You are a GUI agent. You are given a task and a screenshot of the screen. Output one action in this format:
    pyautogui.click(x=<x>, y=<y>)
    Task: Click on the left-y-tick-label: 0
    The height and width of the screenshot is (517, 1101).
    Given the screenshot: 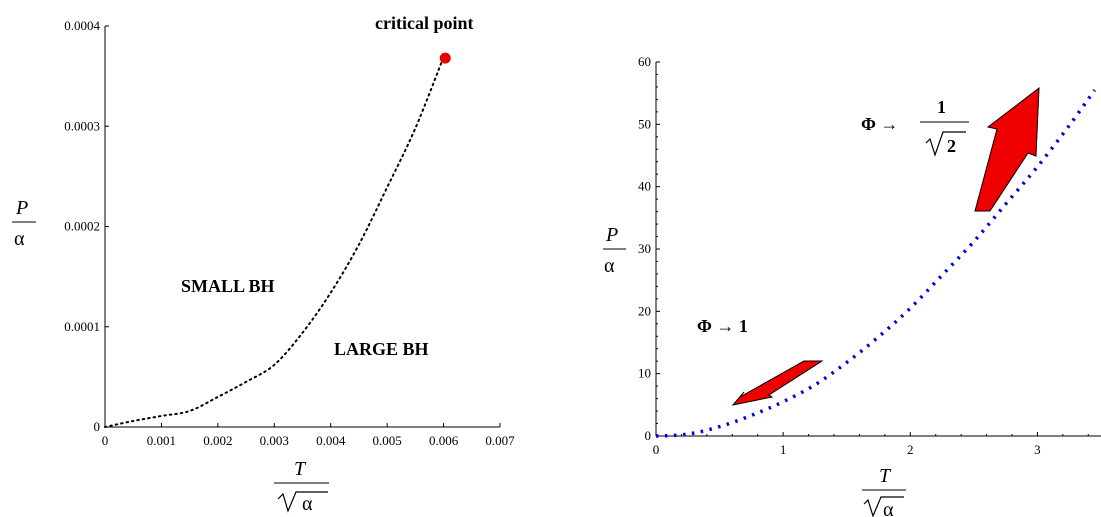 What is the action you would take?
    pyautogui.click(x=97, y=426)
    